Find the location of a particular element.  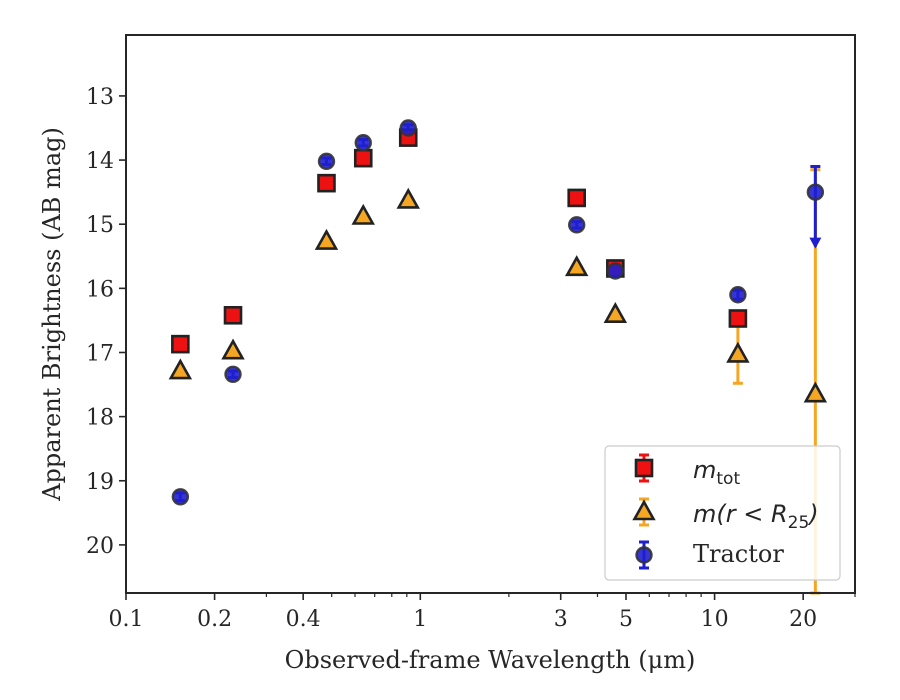

y-tick-label: 13 is located at coordinates (100, 97).